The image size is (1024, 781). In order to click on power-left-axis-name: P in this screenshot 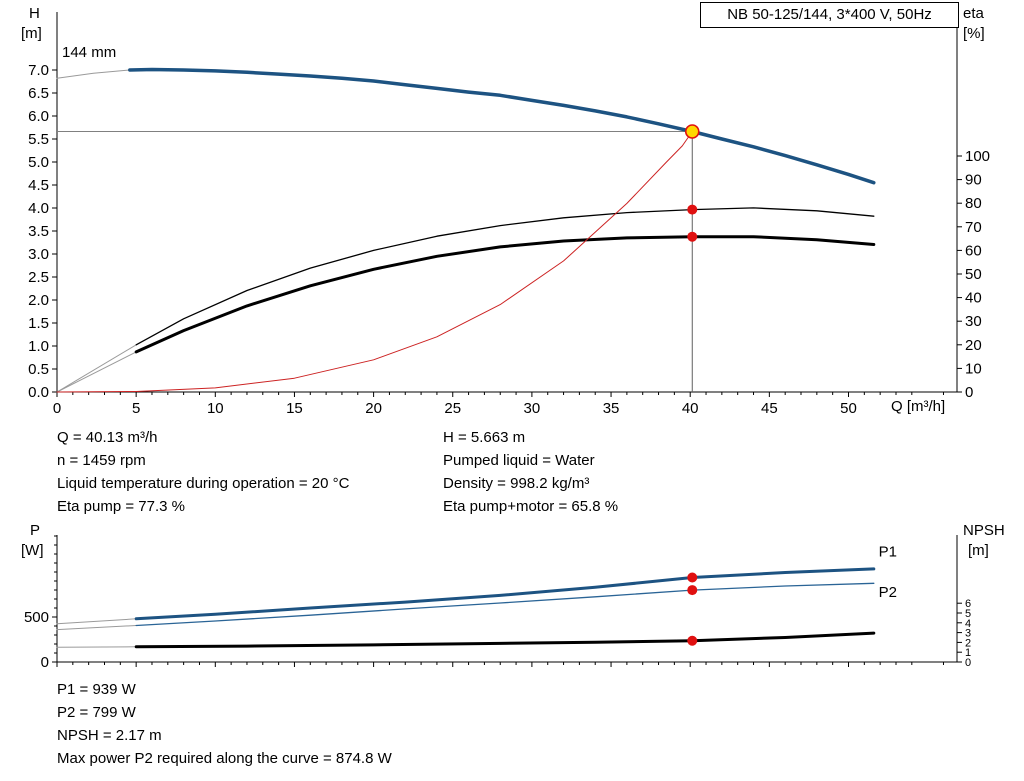, I will do `click(35, 530)`.